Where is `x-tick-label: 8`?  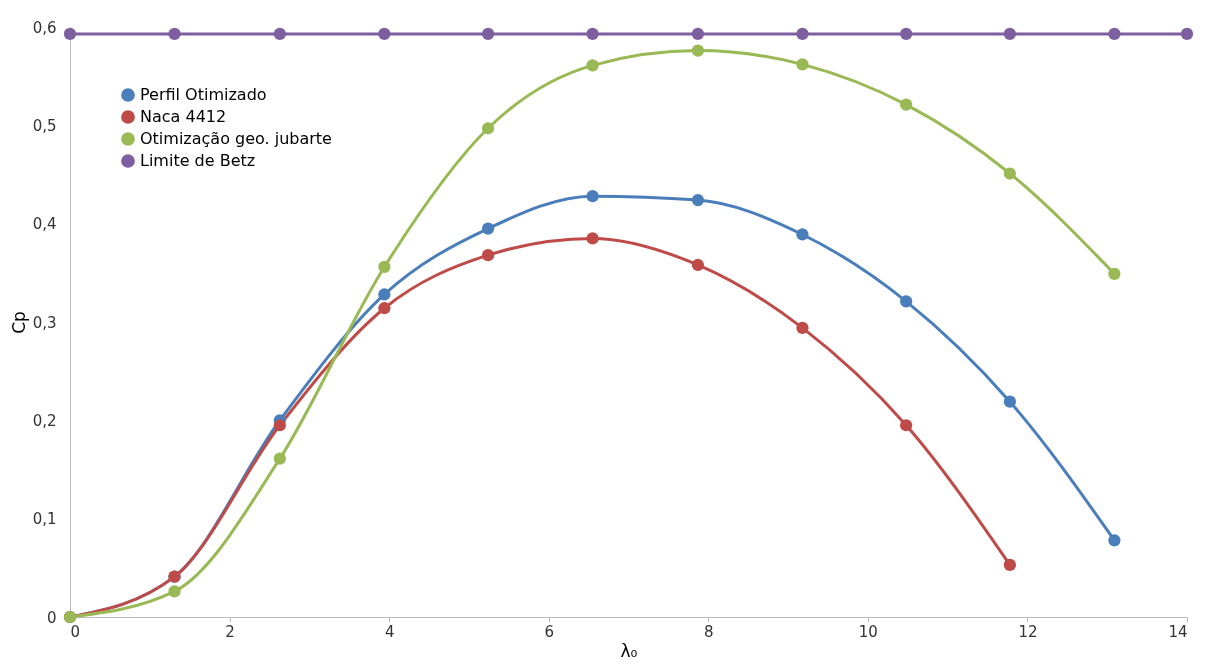
x-tick-label: 8 is located at coordinates (709, 631).